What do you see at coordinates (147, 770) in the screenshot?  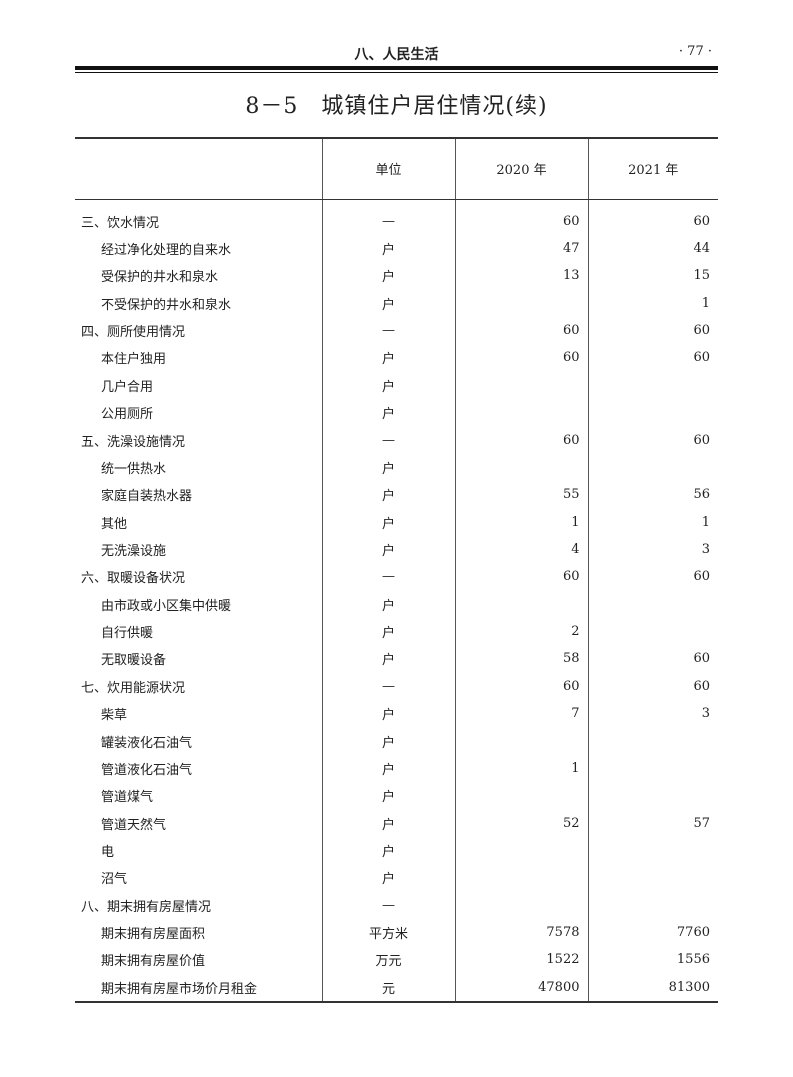 I see `row-label: 管道液化石油气` at bounding box center [147, 770].